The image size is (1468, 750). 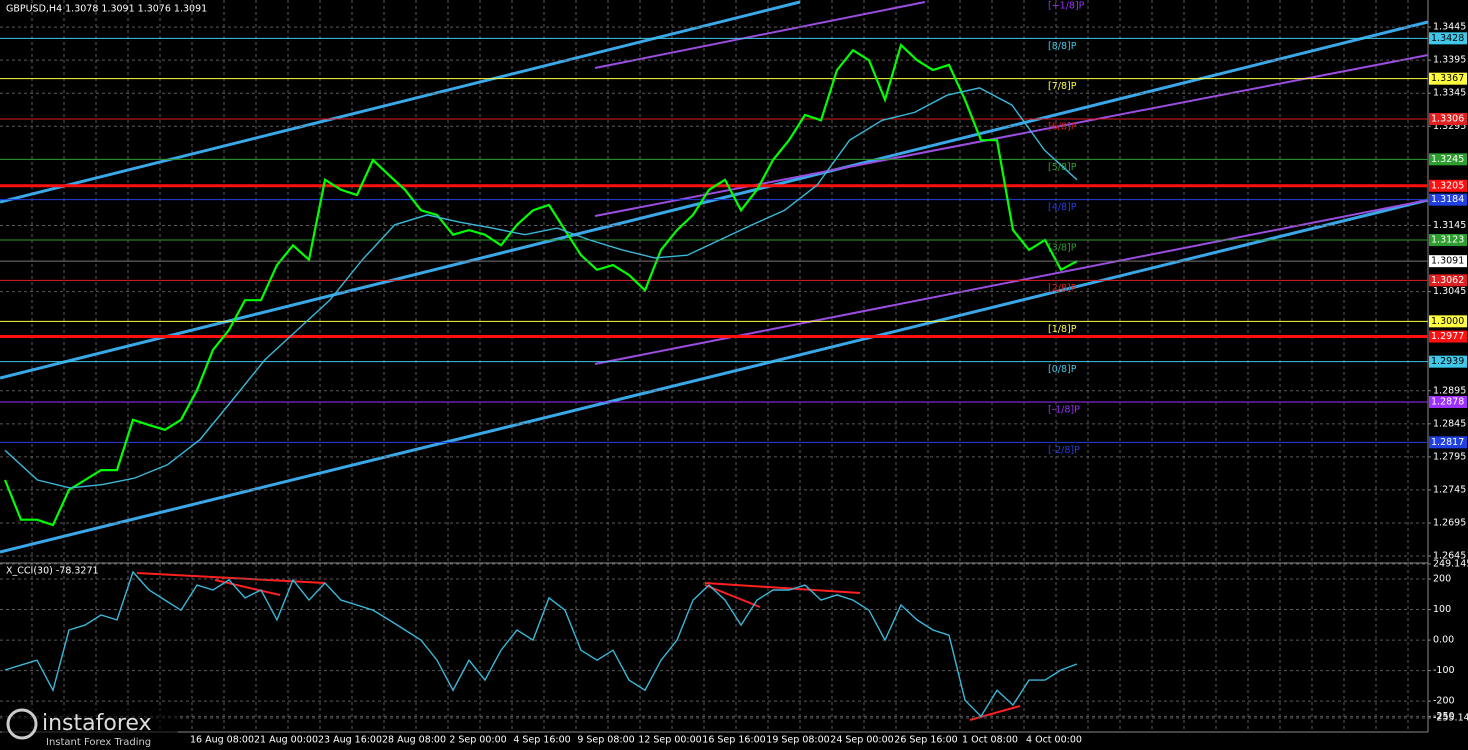 I want to click on x-tick-label: 16 Aug 08:00, so click(x=222, y=740).